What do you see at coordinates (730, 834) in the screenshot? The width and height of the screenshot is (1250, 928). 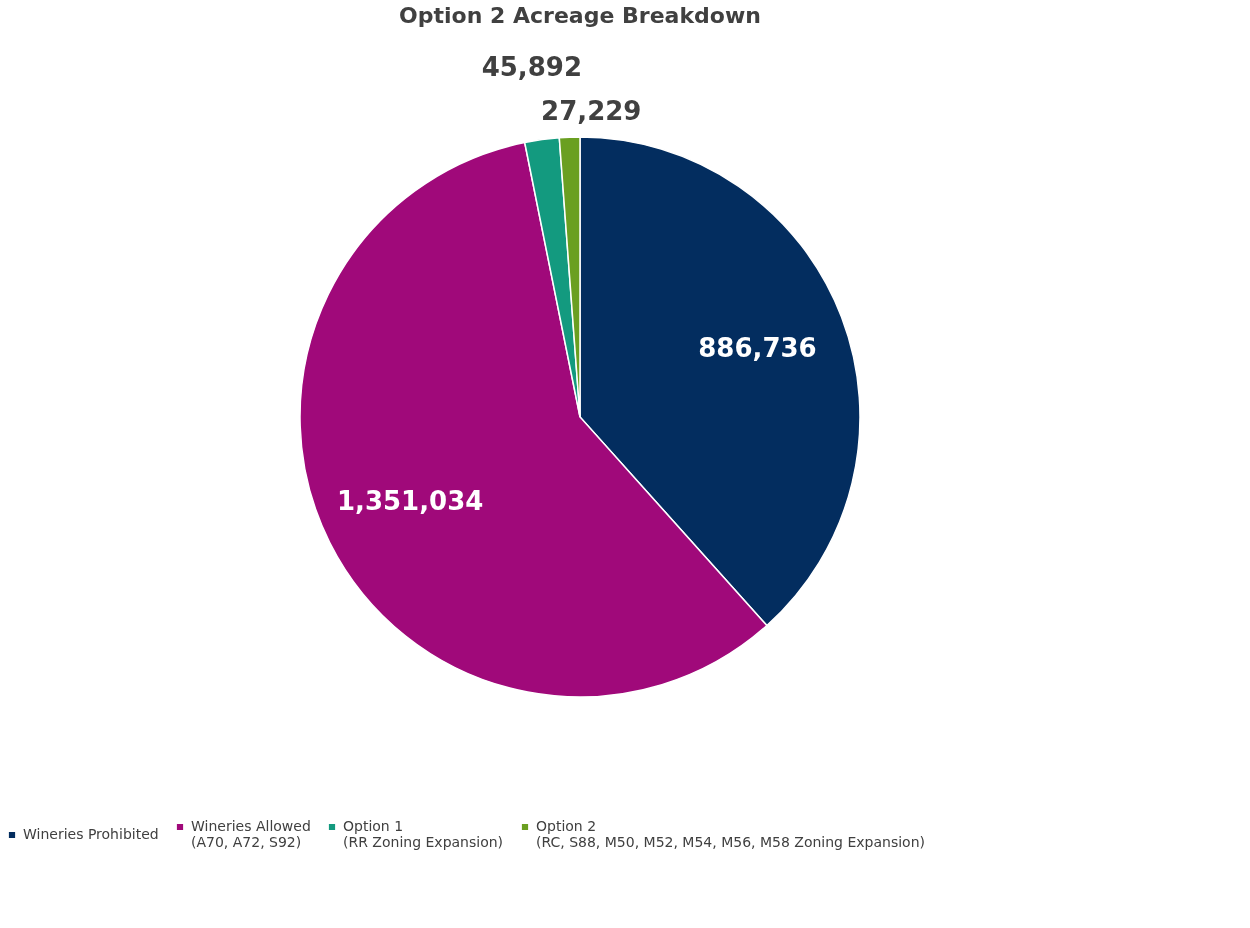 I see `legend-label: Option 2 (RC, S88, M50, M52, M54, M56, M58 Zoning Expansion)` at bounding box center [730, 834].